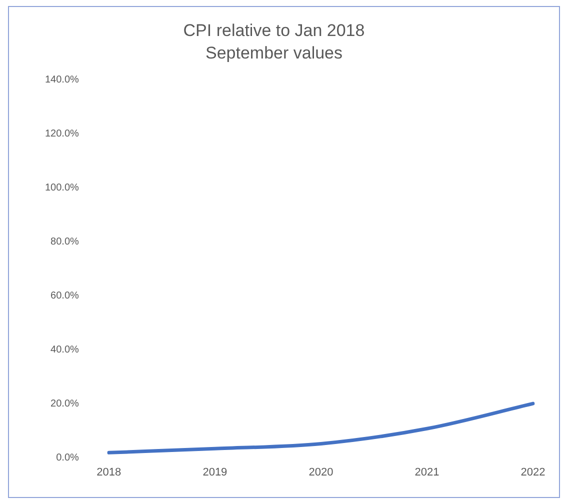  I want to click on y-tick-label: 40.0%, so click(65, 350).